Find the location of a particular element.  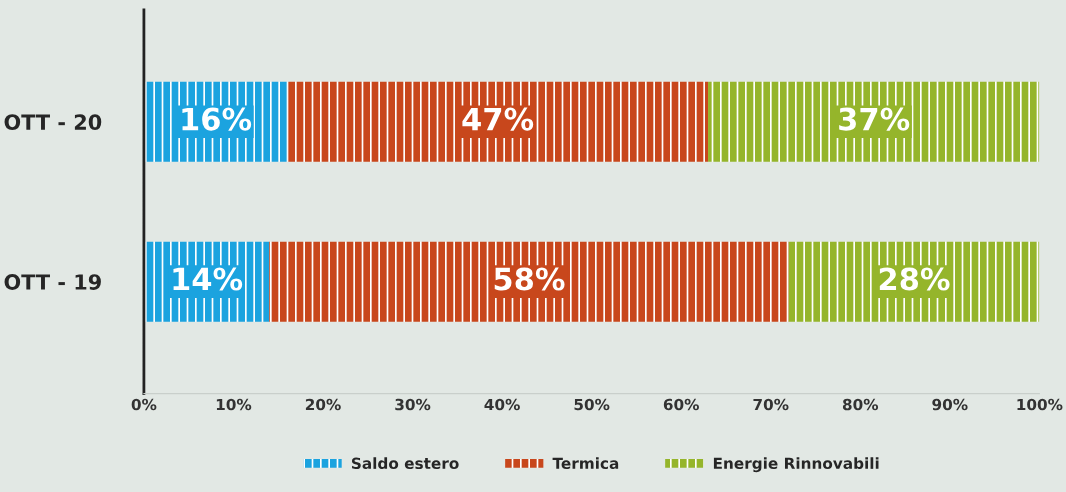

data-label: 28% is located at coordinates (914, 279).